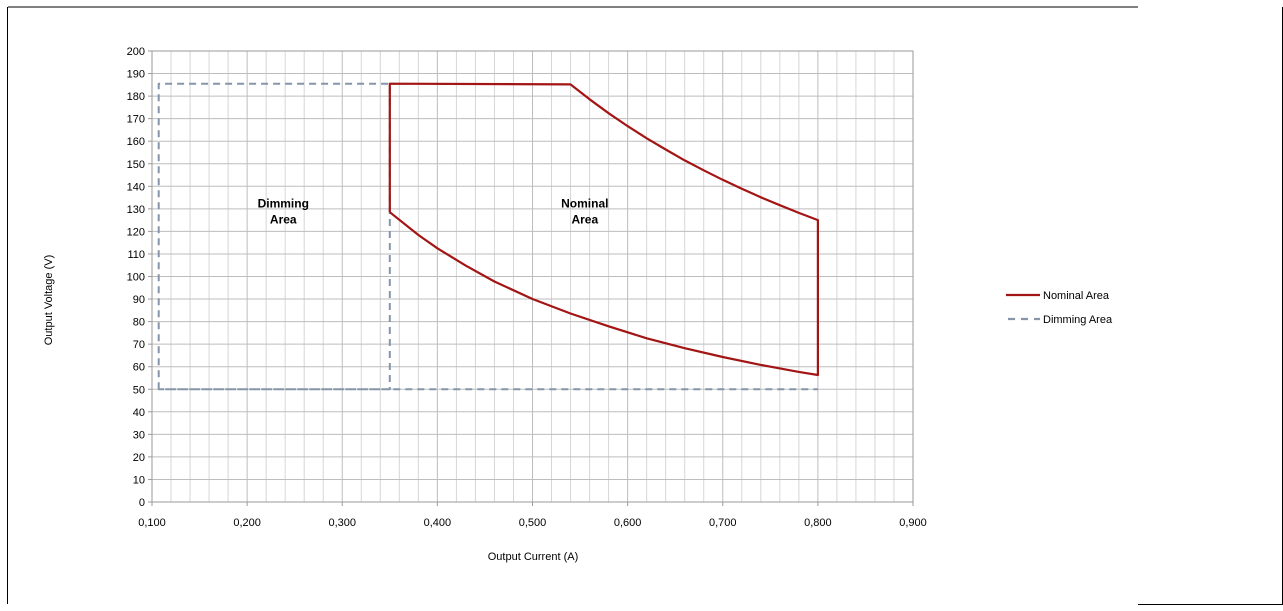 This screenshot has width=1283, height=611. Describe the element at coordinates (818, 523) in the screenshot. I see `x-tick-label: 0,800` at that location.